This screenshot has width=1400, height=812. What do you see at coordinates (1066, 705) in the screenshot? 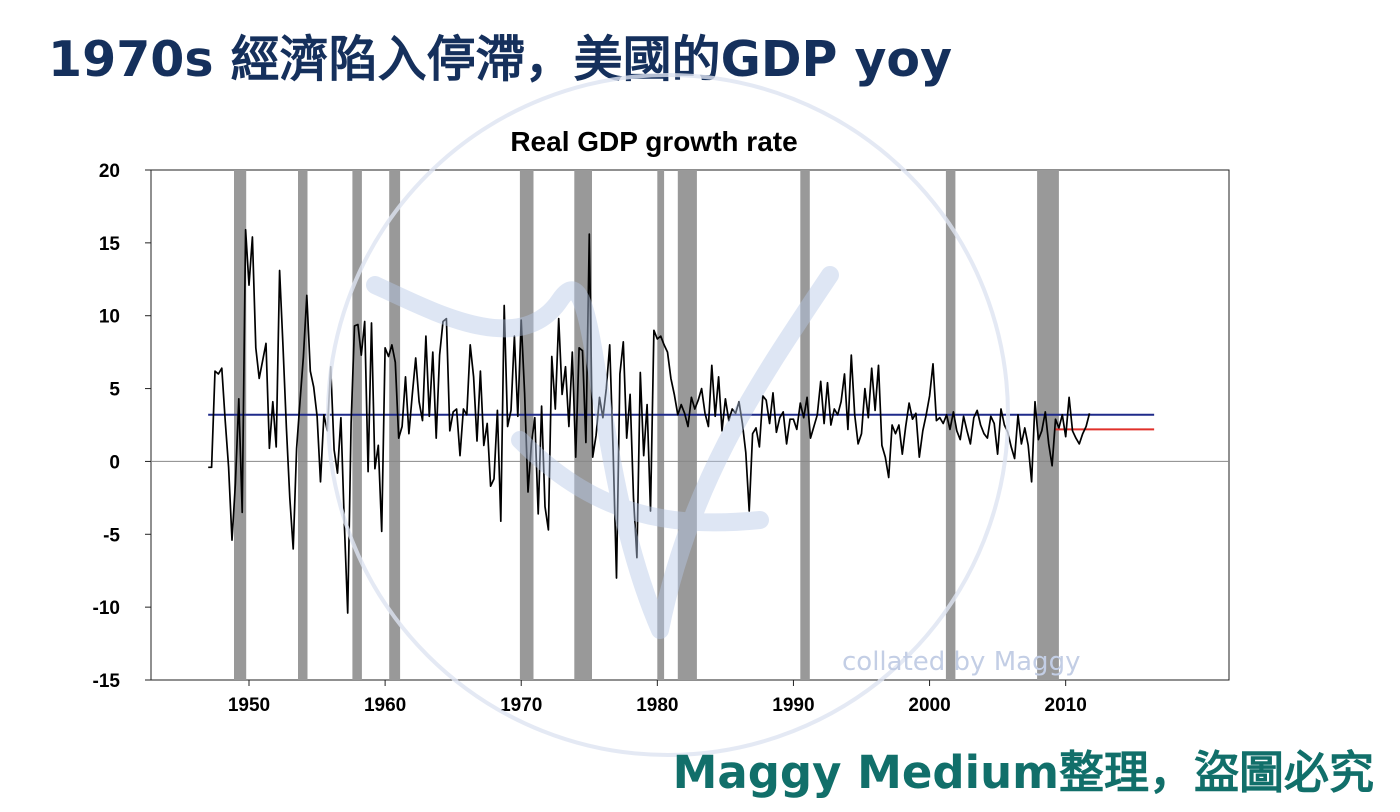
I see `x-tick-label: 2010` at bounding box center [1066, 705].